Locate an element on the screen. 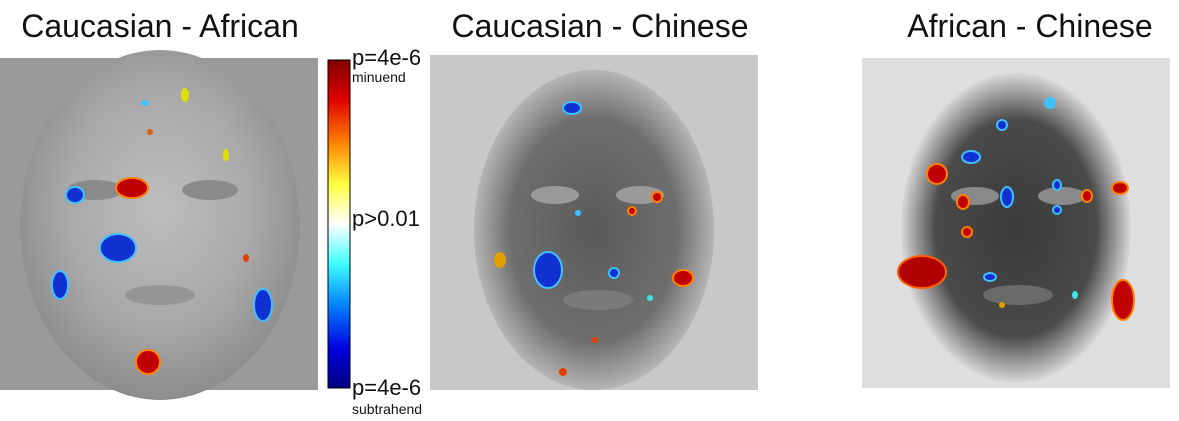 The image size is (1179, 421). colorbar-note: subtrahend is located at coordinates (387, 409).